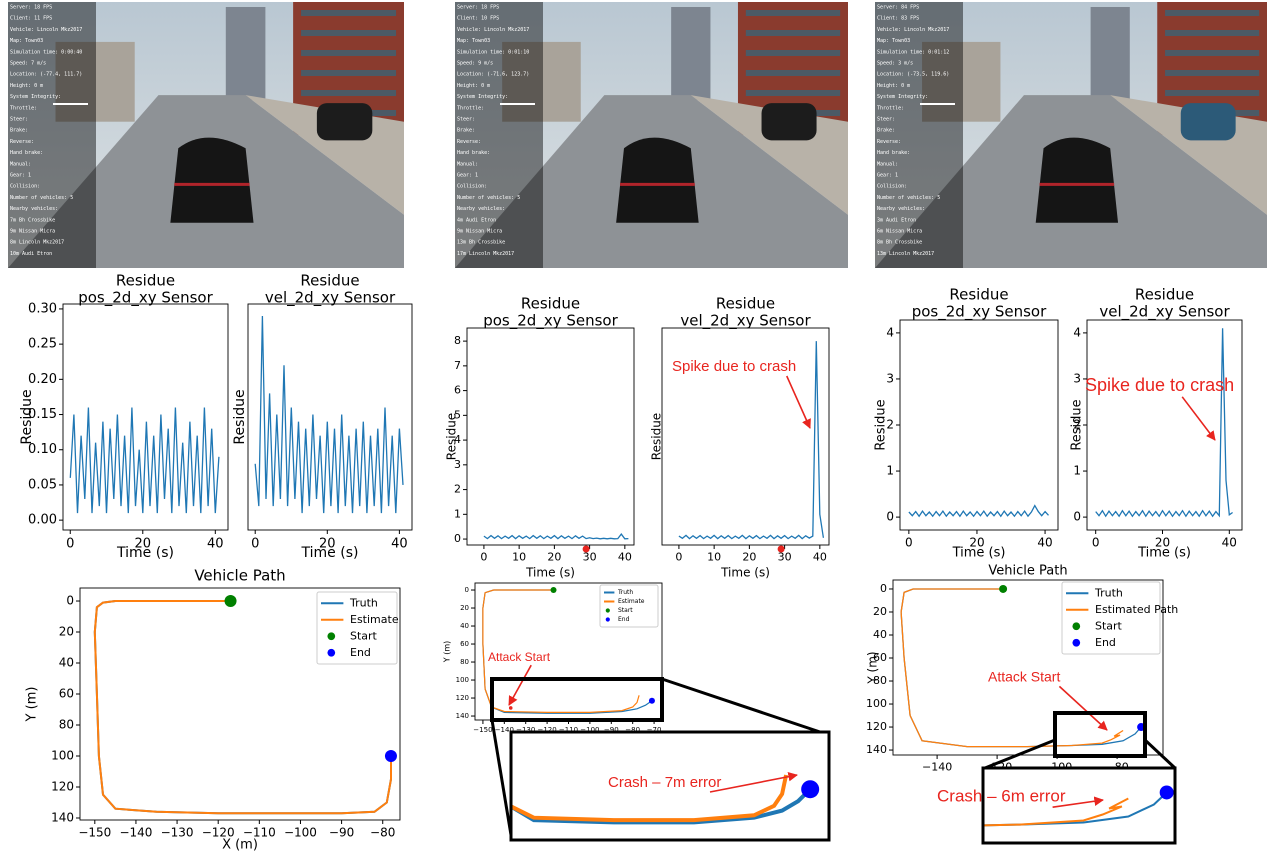  I want to click on annotation: Spike due to crash, so click(1159, 385).